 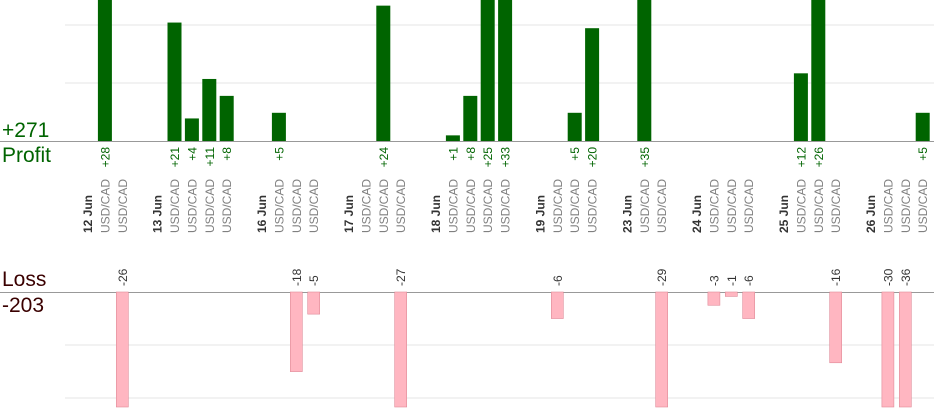 I want to click on profit-value-label: +35, so click(x=645, y=157).